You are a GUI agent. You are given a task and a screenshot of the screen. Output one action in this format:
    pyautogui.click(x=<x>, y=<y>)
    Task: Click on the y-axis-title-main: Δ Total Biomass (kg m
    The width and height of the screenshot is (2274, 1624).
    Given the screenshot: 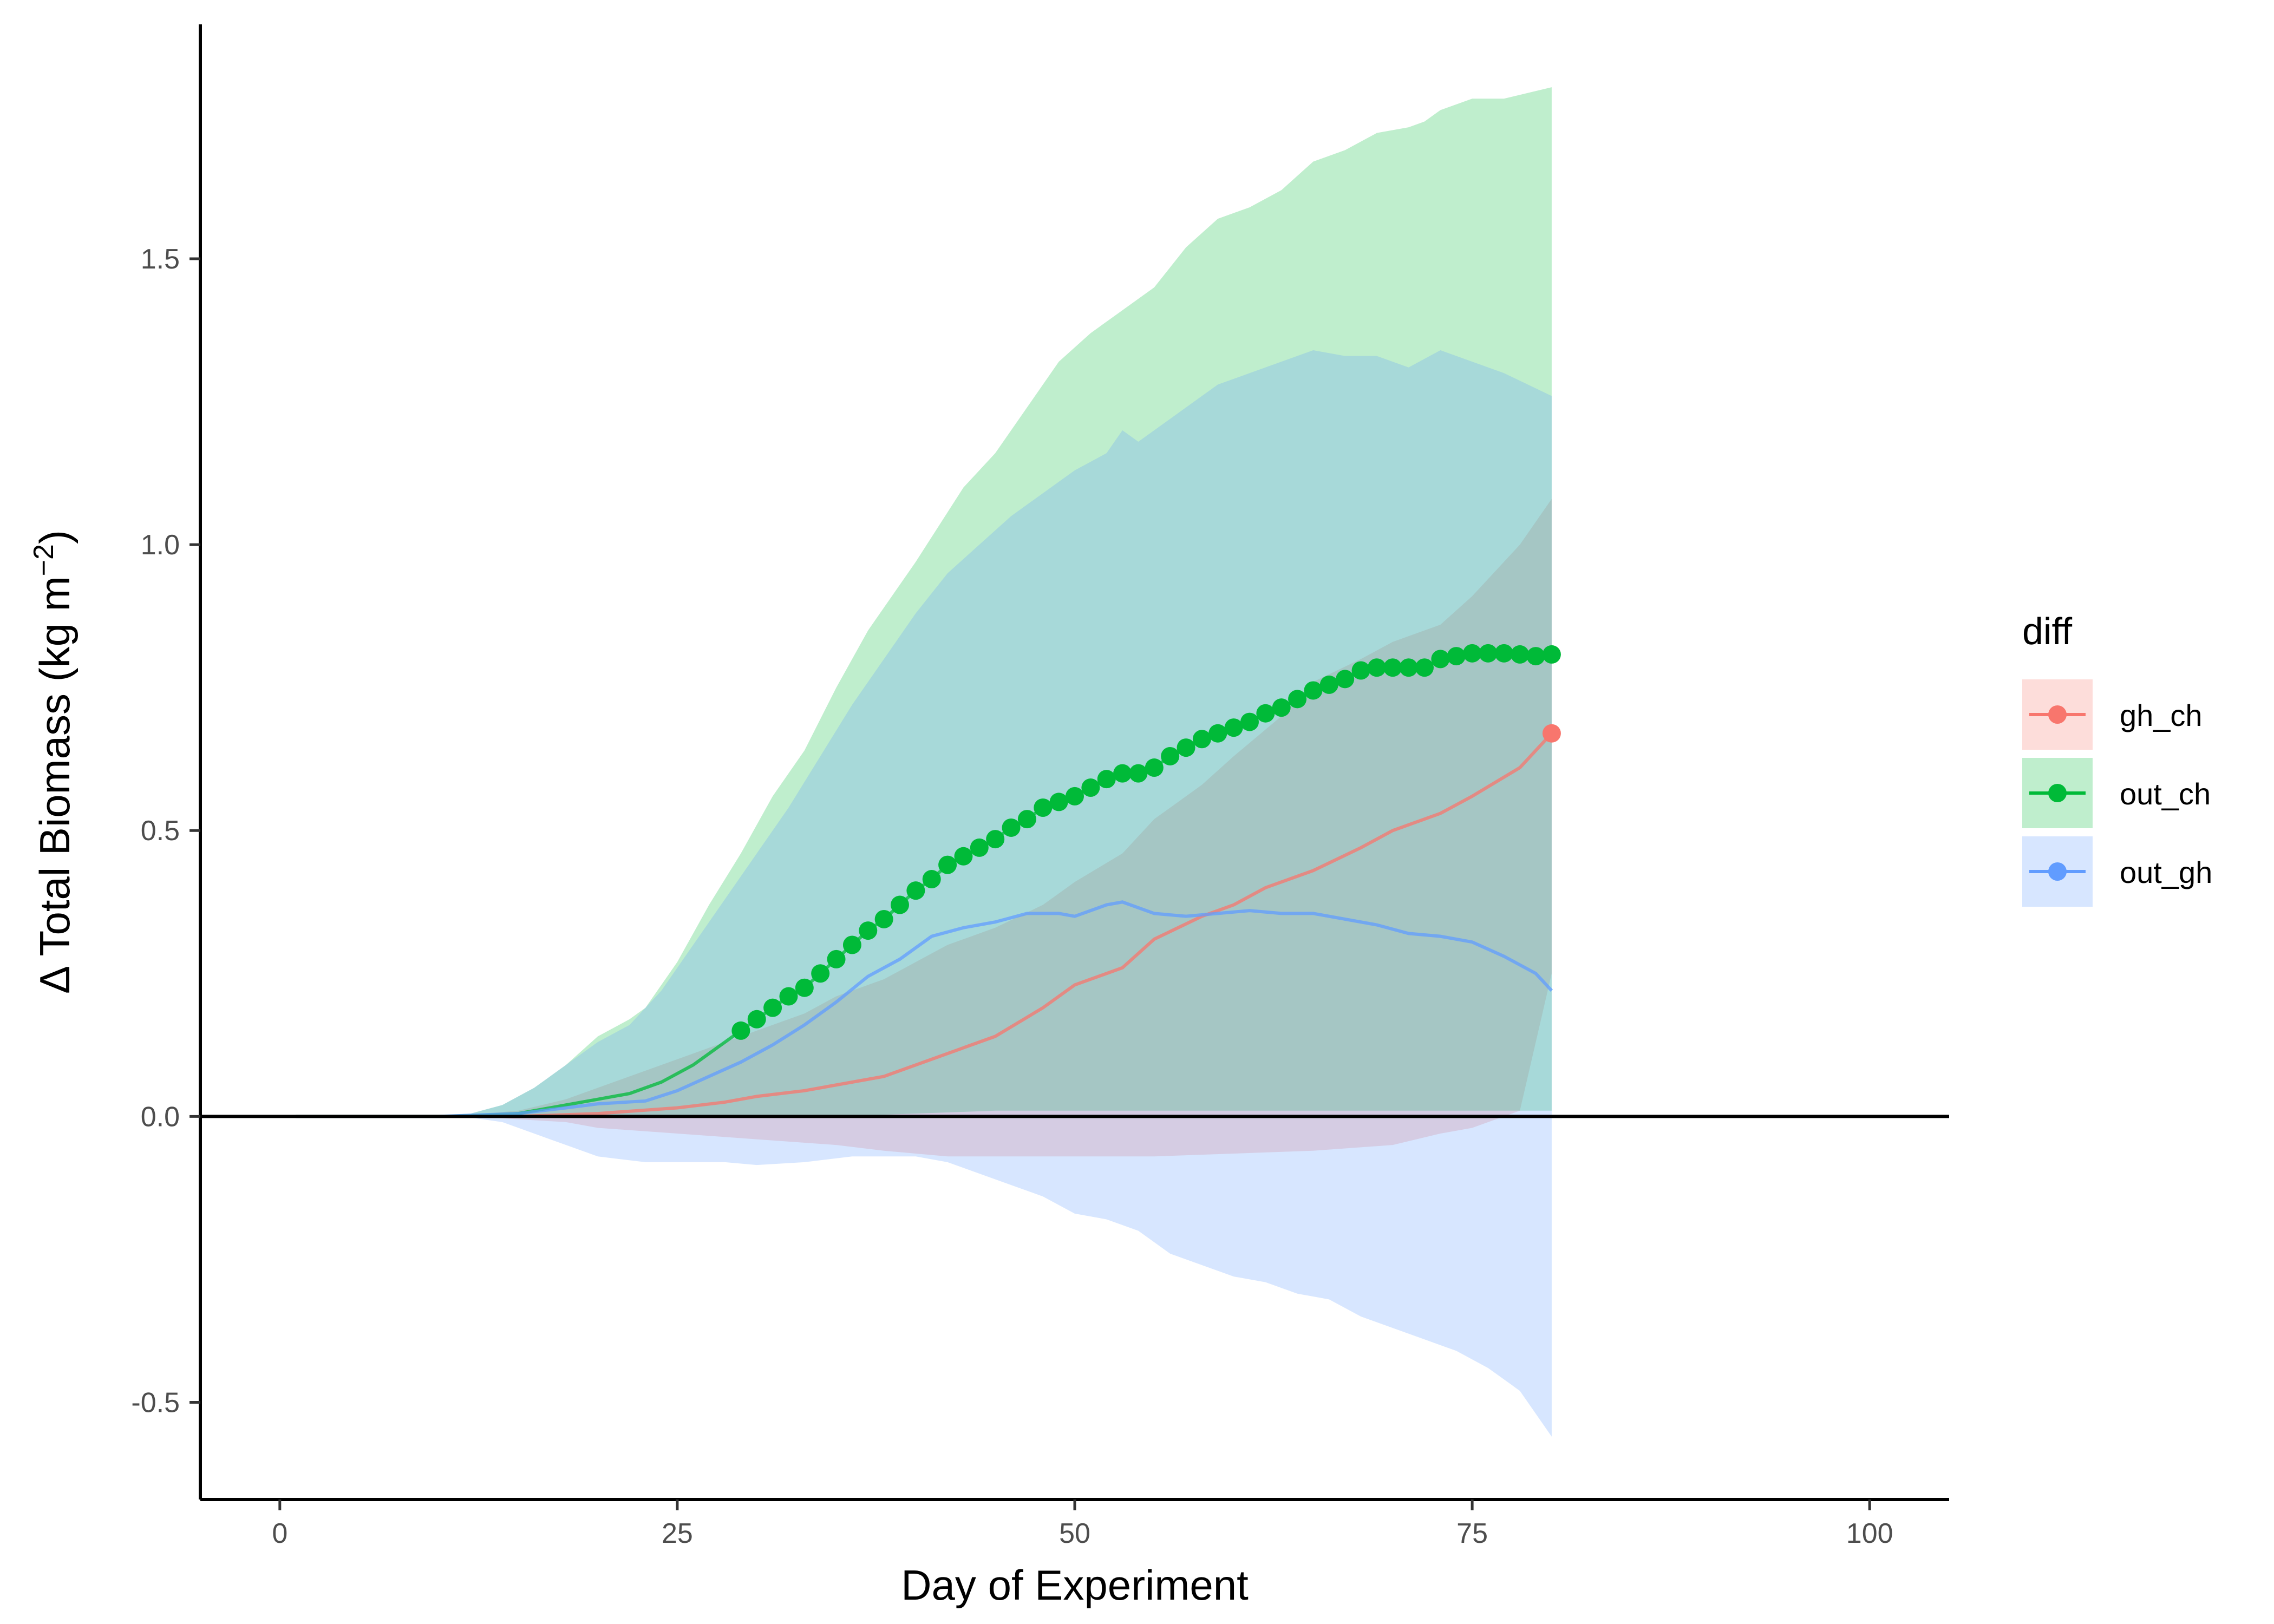 What is the action you would take?
    pyautogui.click(x=55, y=785)
    